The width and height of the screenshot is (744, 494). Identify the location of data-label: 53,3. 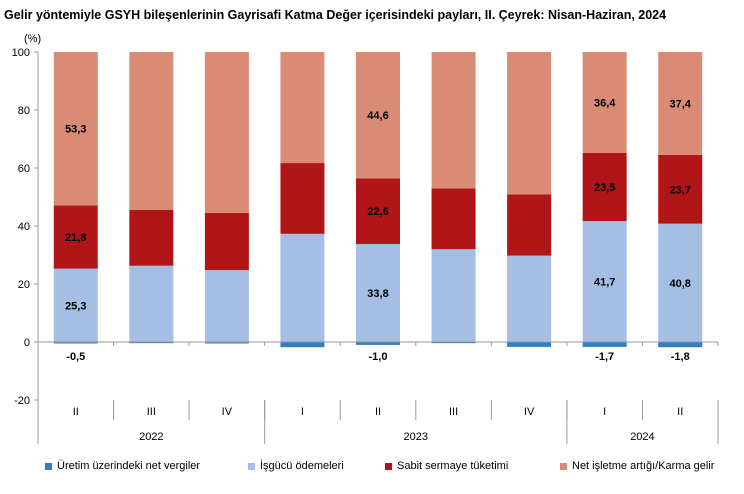
(75, 130).